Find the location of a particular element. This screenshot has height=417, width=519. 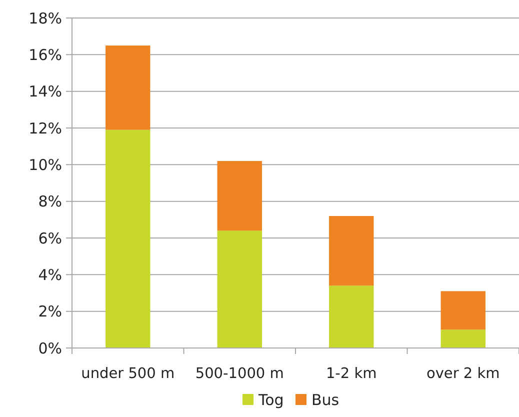

y-tick-label: 6% is located at coordinates (50, 238).